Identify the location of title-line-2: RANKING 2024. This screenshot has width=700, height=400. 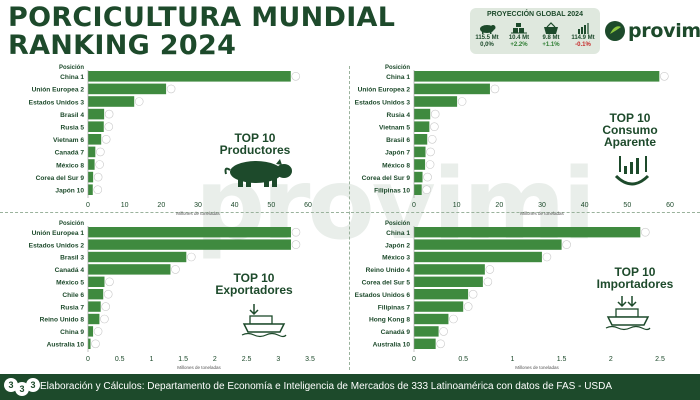
(122, 45).